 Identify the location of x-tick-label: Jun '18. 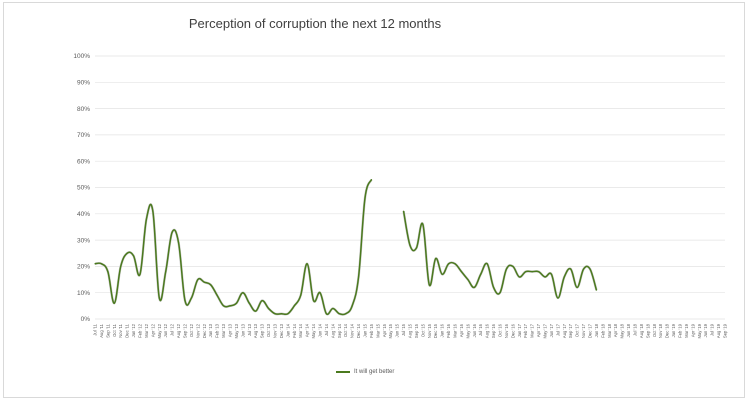
(628, 330).